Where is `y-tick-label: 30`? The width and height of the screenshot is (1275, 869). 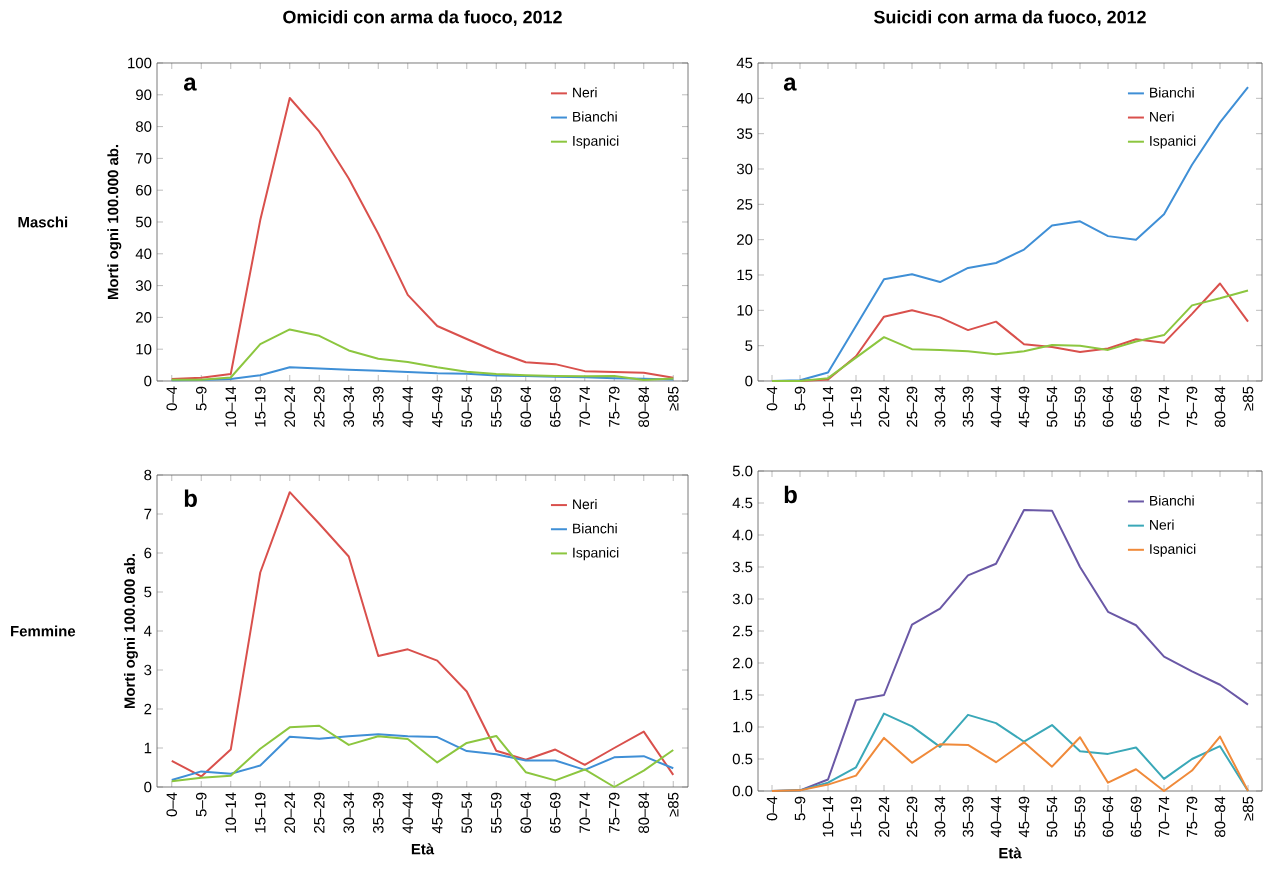
y-tick-label: 30 is located at coordinates (143, 285).